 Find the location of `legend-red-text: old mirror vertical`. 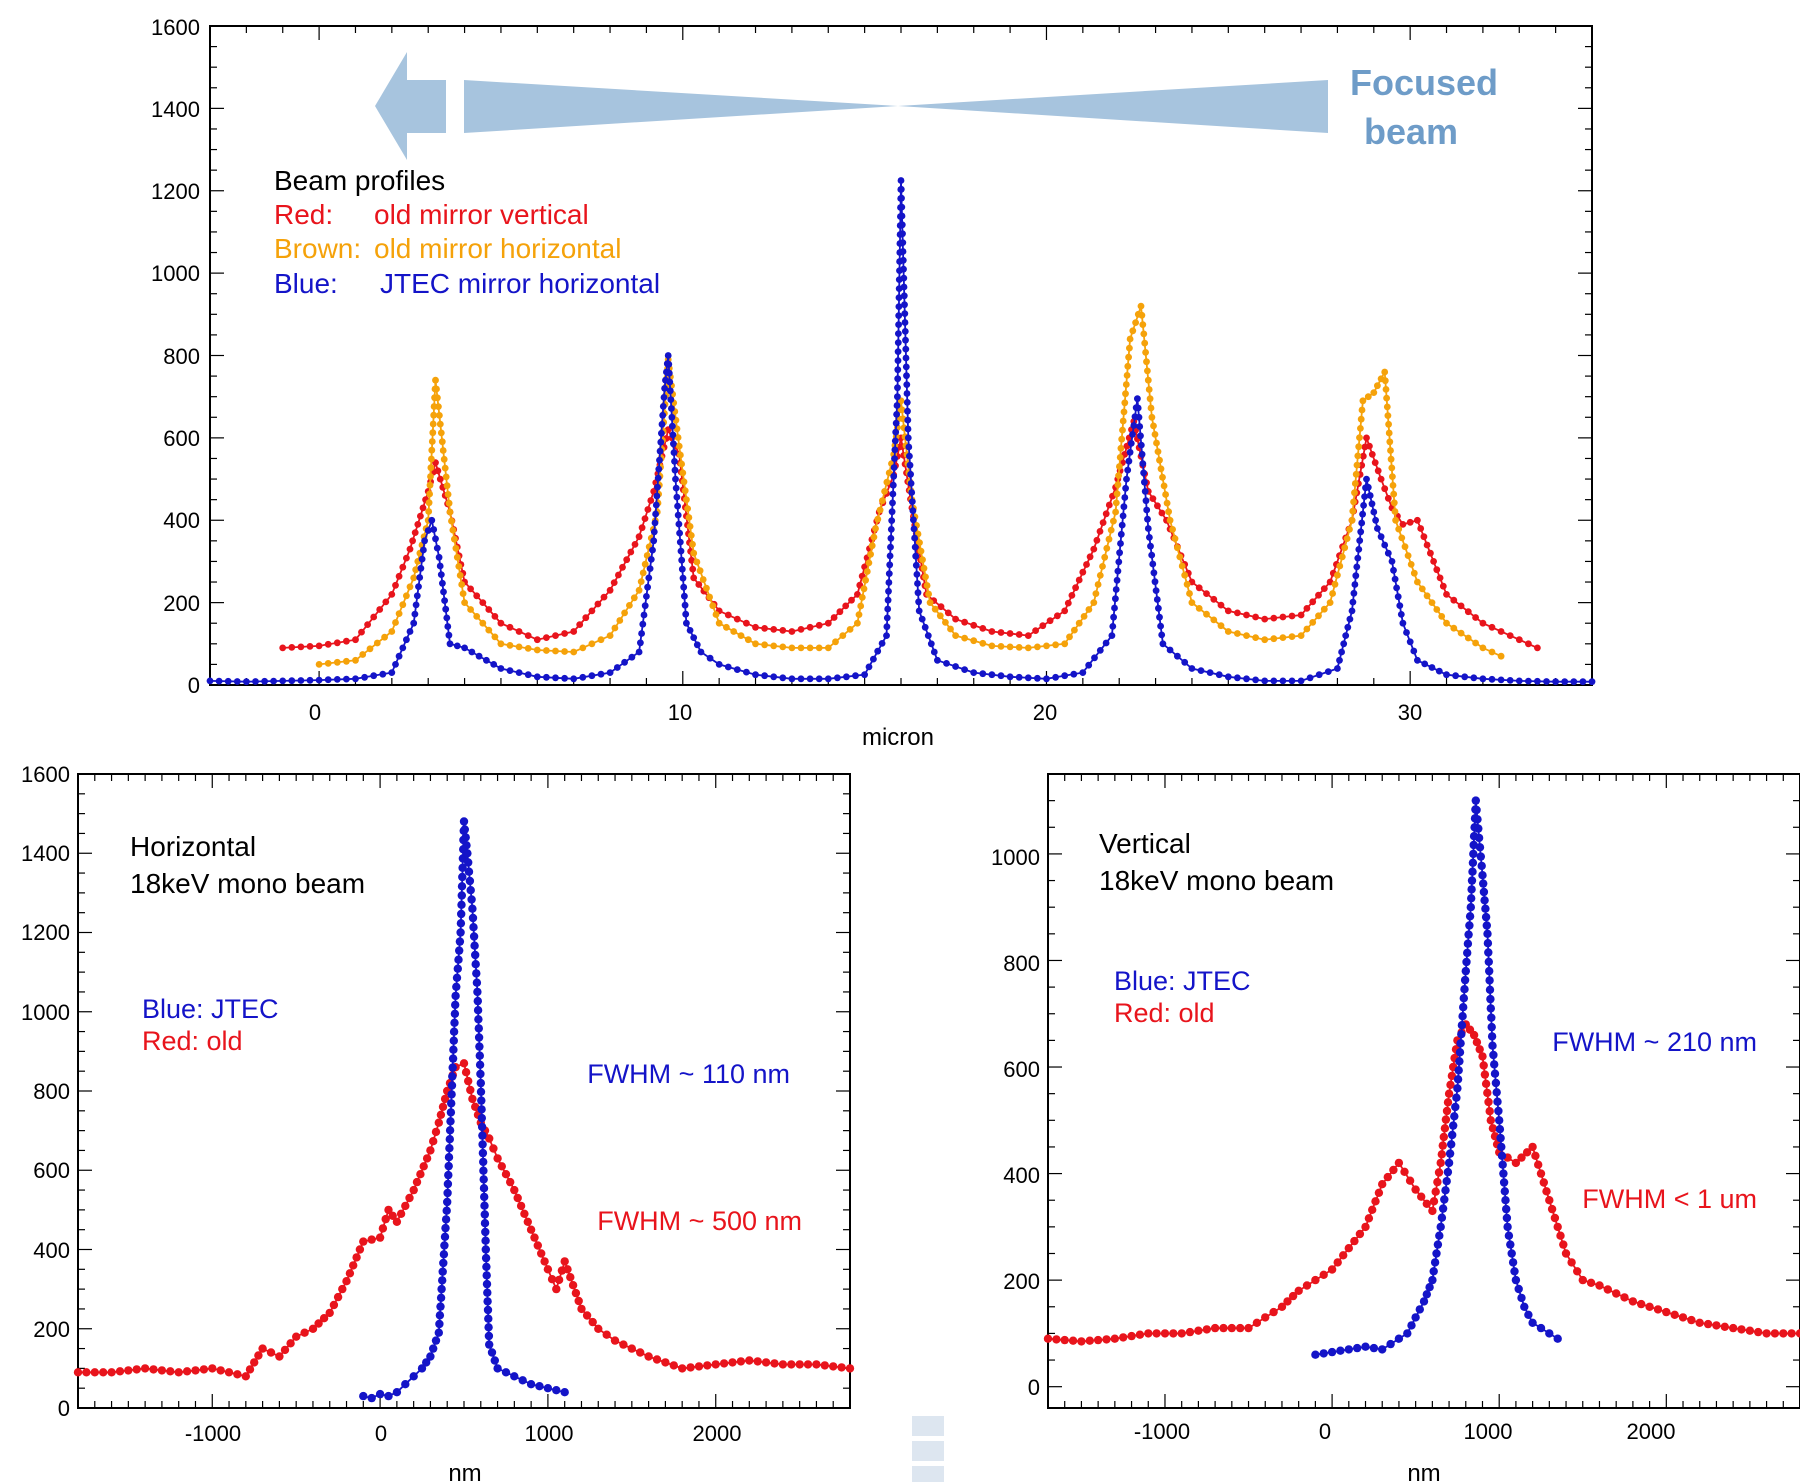

legend-red-text: old mirror vertical is located at coordinates (481, 214).